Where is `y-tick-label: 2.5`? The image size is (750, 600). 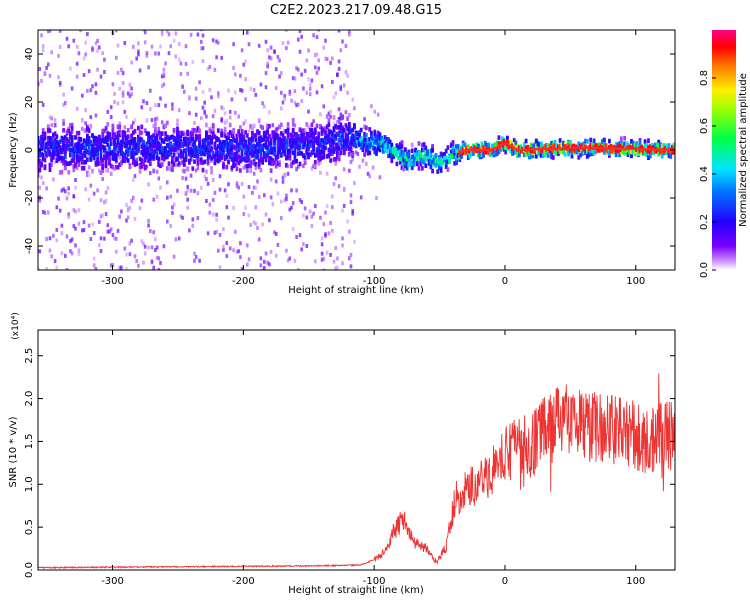 y-tick-label: 2.5 is located at coordinates (29, 356).